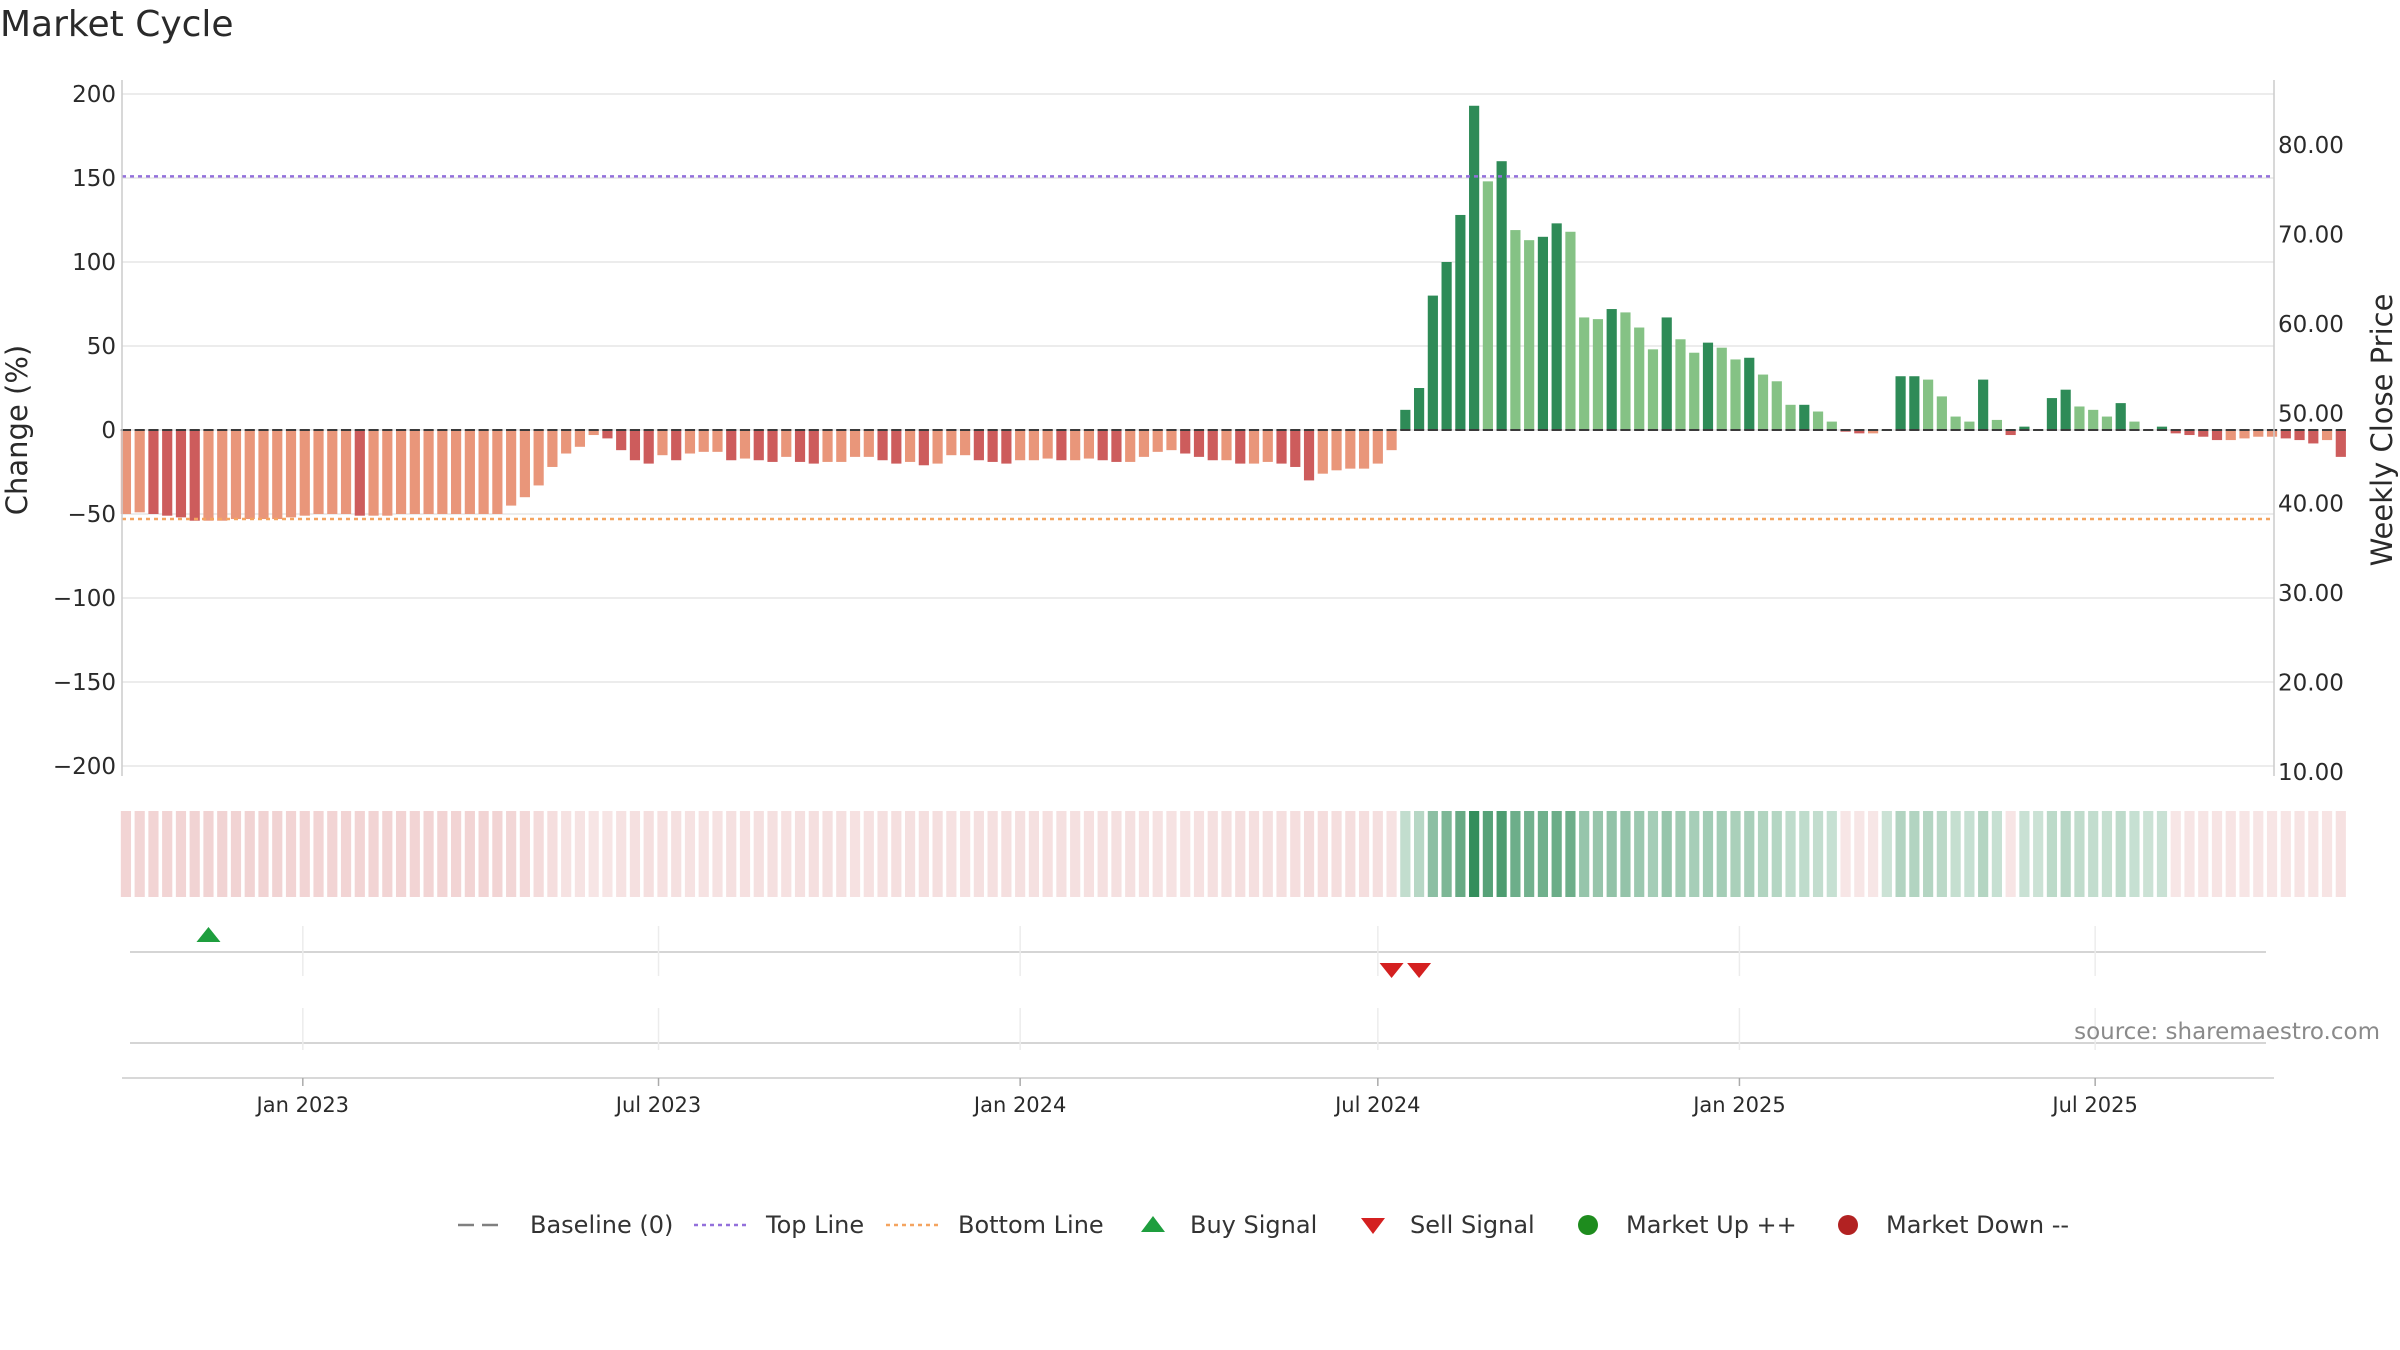  I want to click on y2-tick-label: 50.00, so click(2311, 415).